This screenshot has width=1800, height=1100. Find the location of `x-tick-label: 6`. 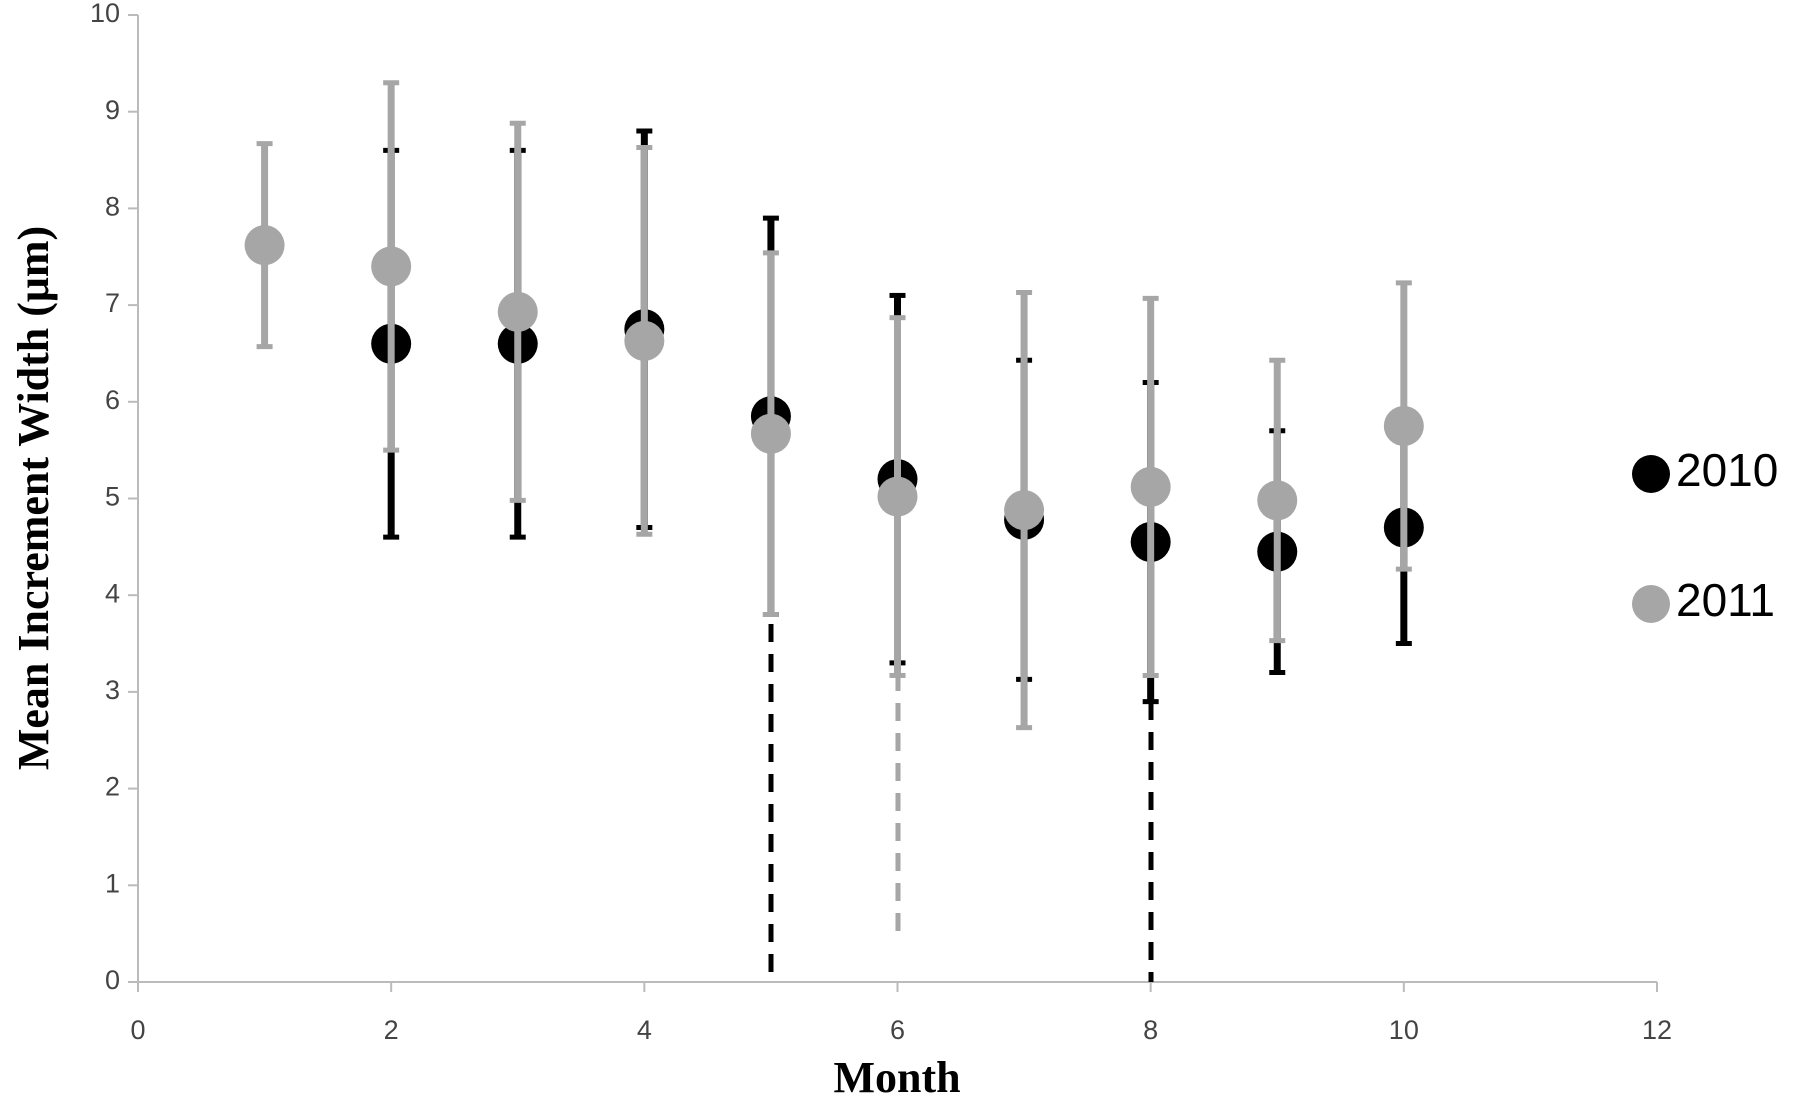

x-tick-label: 6 is located at coordinates (897, 1030).